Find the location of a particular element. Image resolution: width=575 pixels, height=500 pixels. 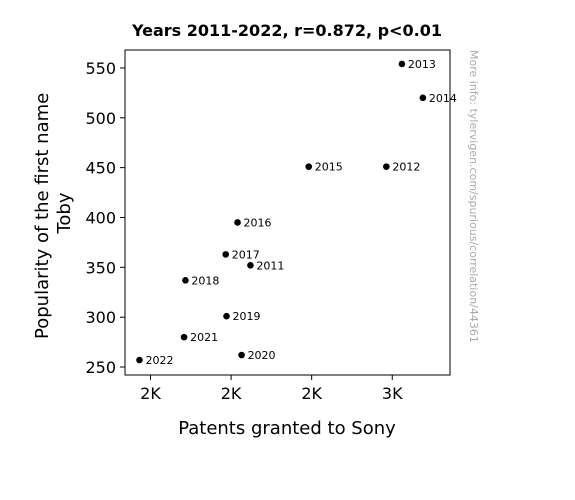

y-tick-label: 500 is located at coordinates (100, 118).